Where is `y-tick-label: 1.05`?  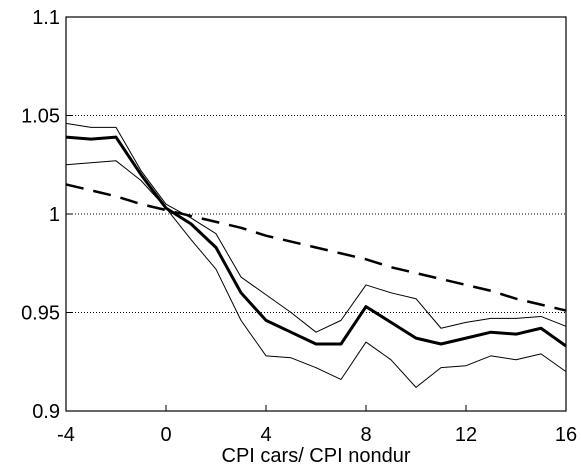 y-tick-label: 1.05 is located at coordinates (40, 117).